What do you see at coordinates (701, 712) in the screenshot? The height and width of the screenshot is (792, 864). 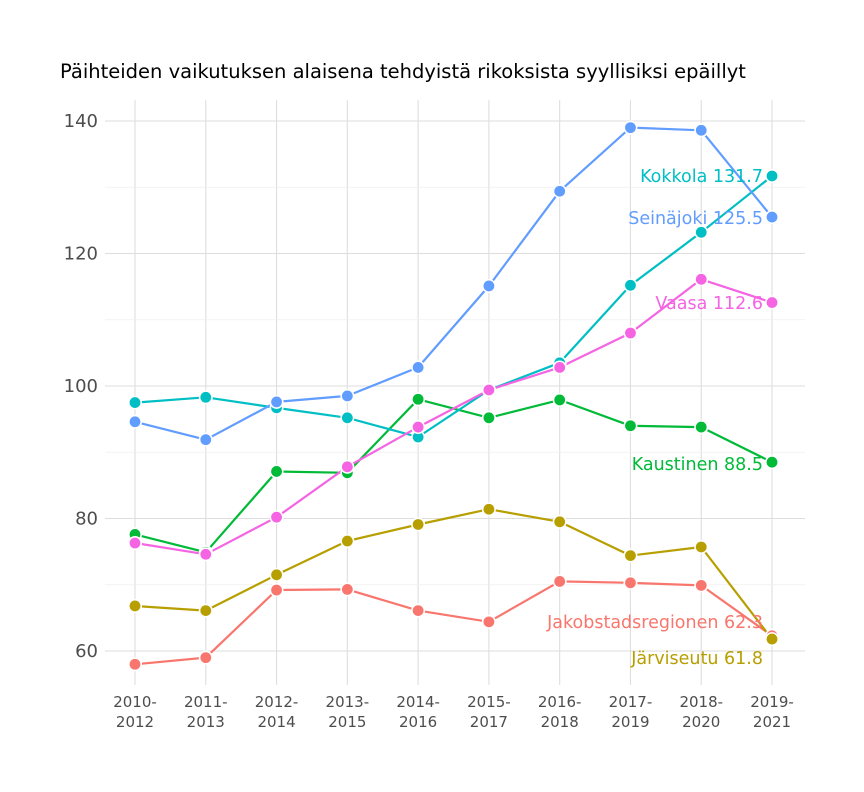 I see `x-tick-label: 2018-2020` at bounding box center [701, 712].